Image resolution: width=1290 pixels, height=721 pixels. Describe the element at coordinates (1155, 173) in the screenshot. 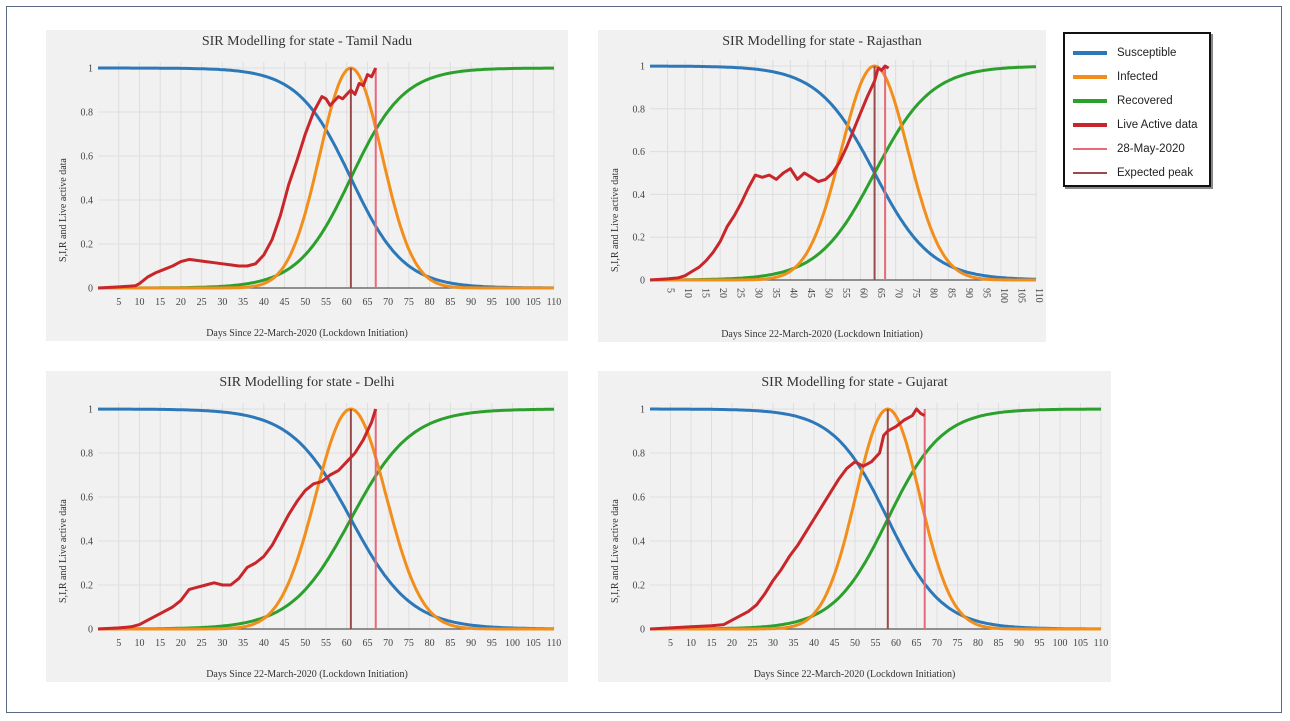

I see `legend-label: Expected peak` at that location.